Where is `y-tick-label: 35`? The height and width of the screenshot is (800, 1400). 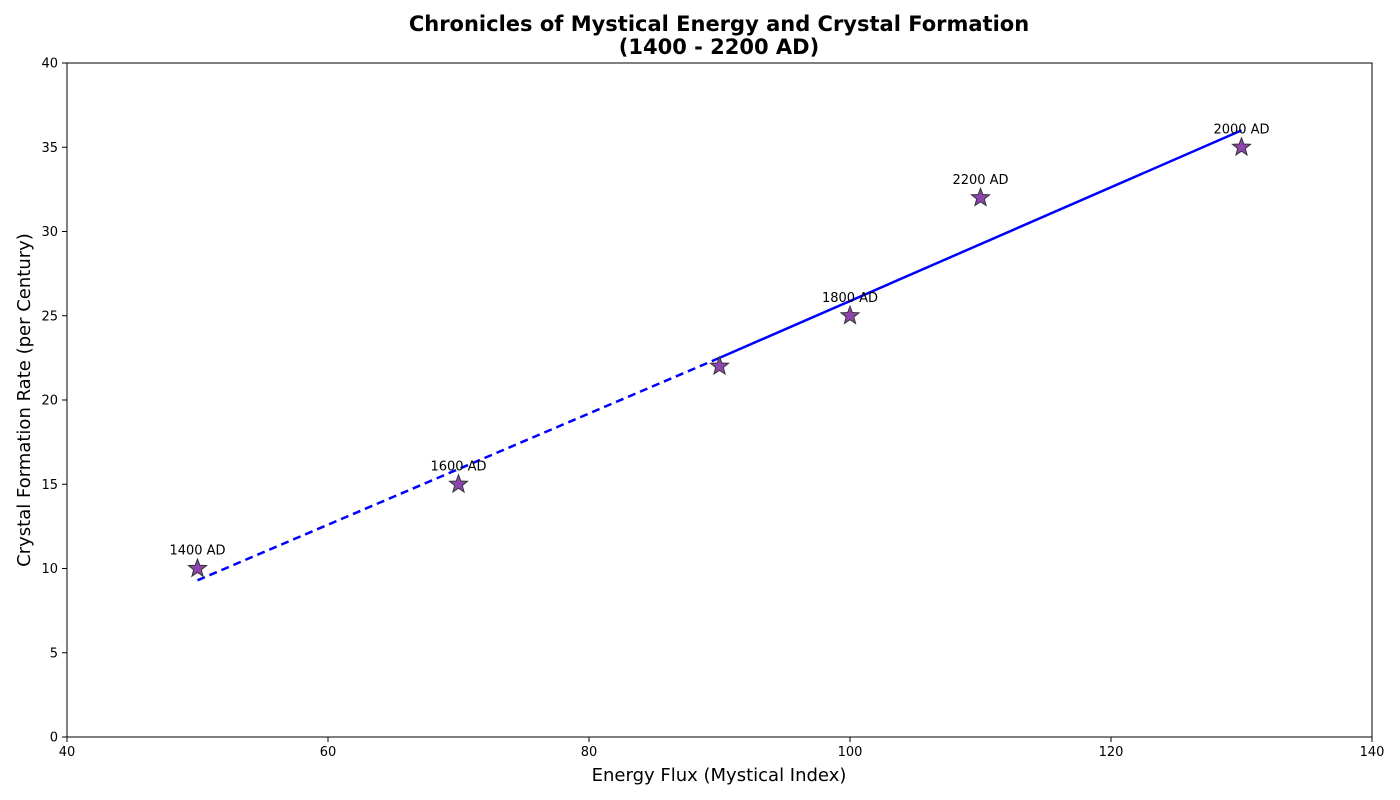 y-tick-label: 35 is located at coordinates (49, 148).